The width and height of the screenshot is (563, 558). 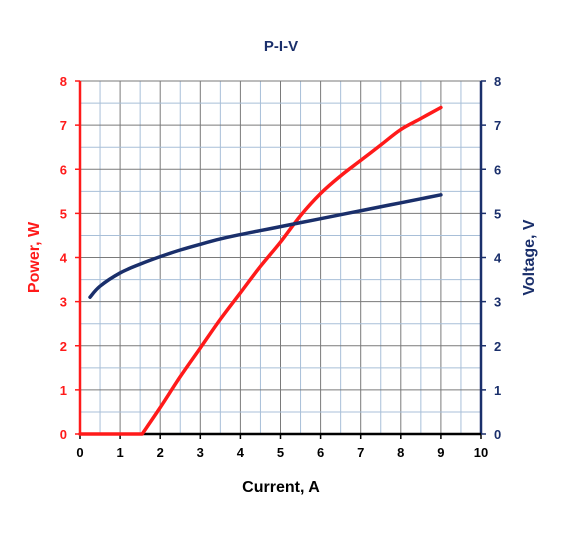 What do you see at coordinates (63, 169) in the screenshot?
I see `y-left-tick-label: 6` at bounding box center [63, 169].